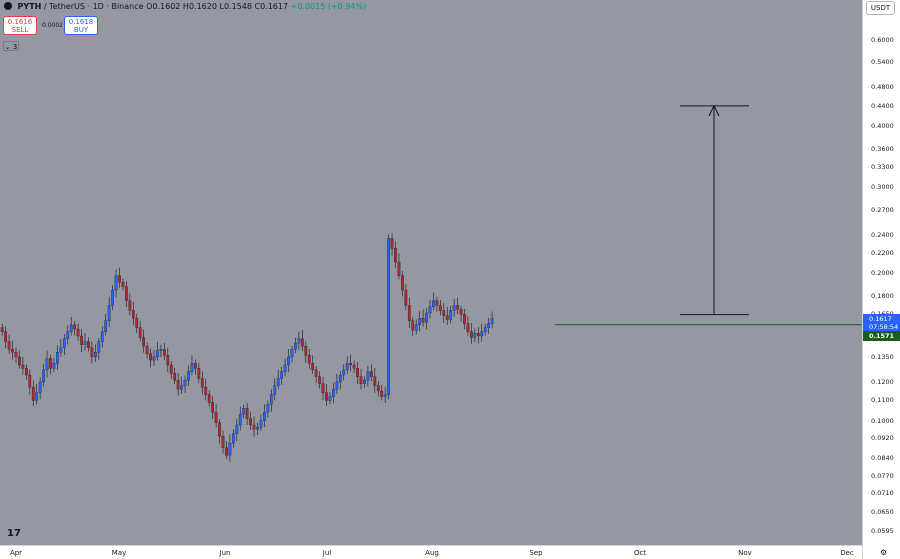 This screenshot has height=559, width=900. I want to click on time-tick-label: Jun, so click(225, 553).